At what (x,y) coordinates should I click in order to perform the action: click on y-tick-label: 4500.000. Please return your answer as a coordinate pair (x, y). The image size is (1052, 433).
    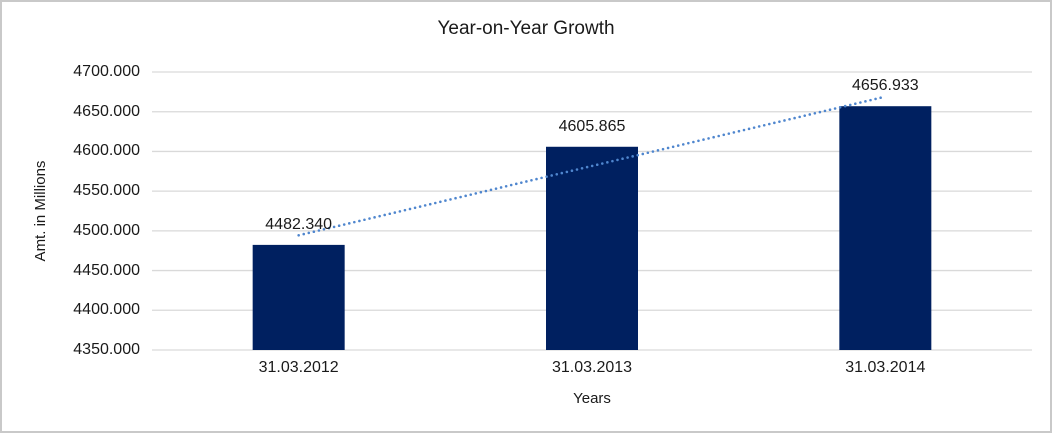
    Looking at the image, I should click on (106, 230).